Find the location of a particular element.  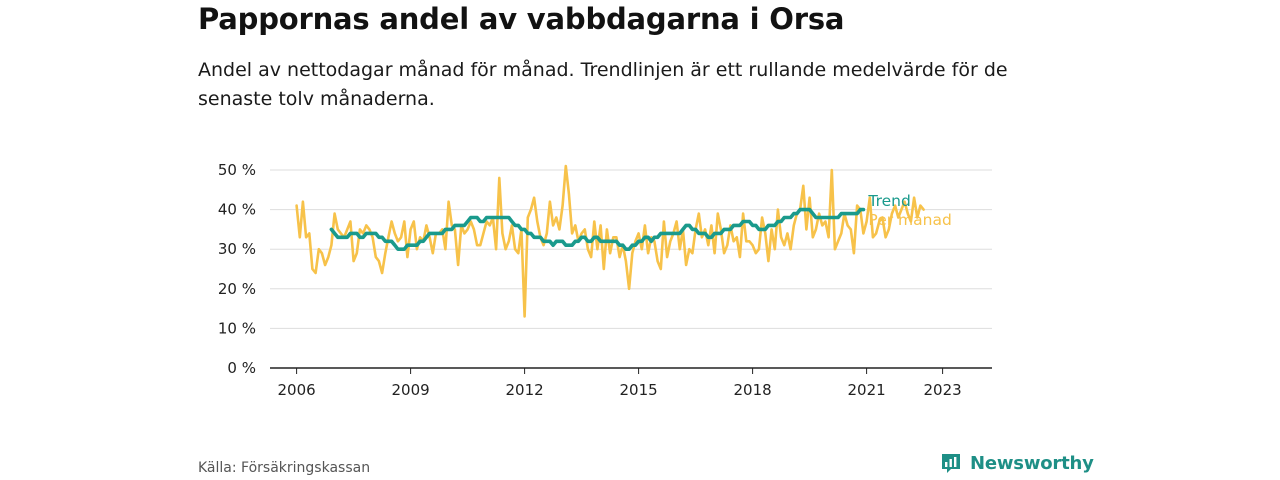

y-tick-label: 50 % is located at coordinates (237, 170).